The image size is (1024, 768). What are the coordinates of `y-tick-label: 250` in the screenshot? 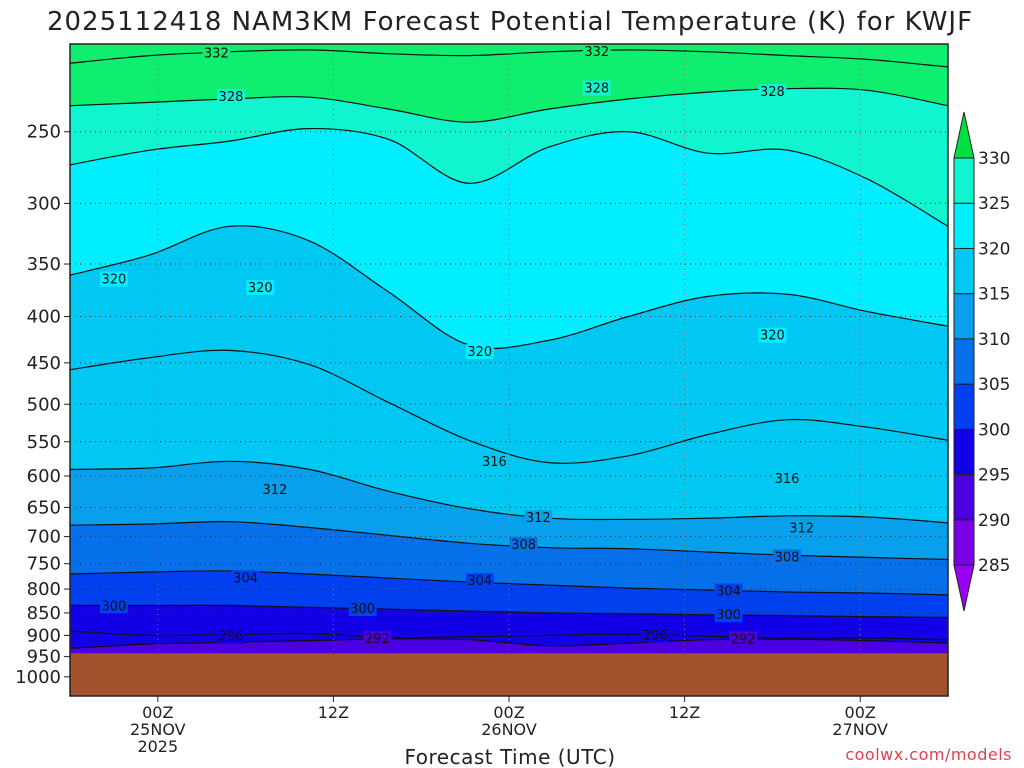 It's located at (44, 132).